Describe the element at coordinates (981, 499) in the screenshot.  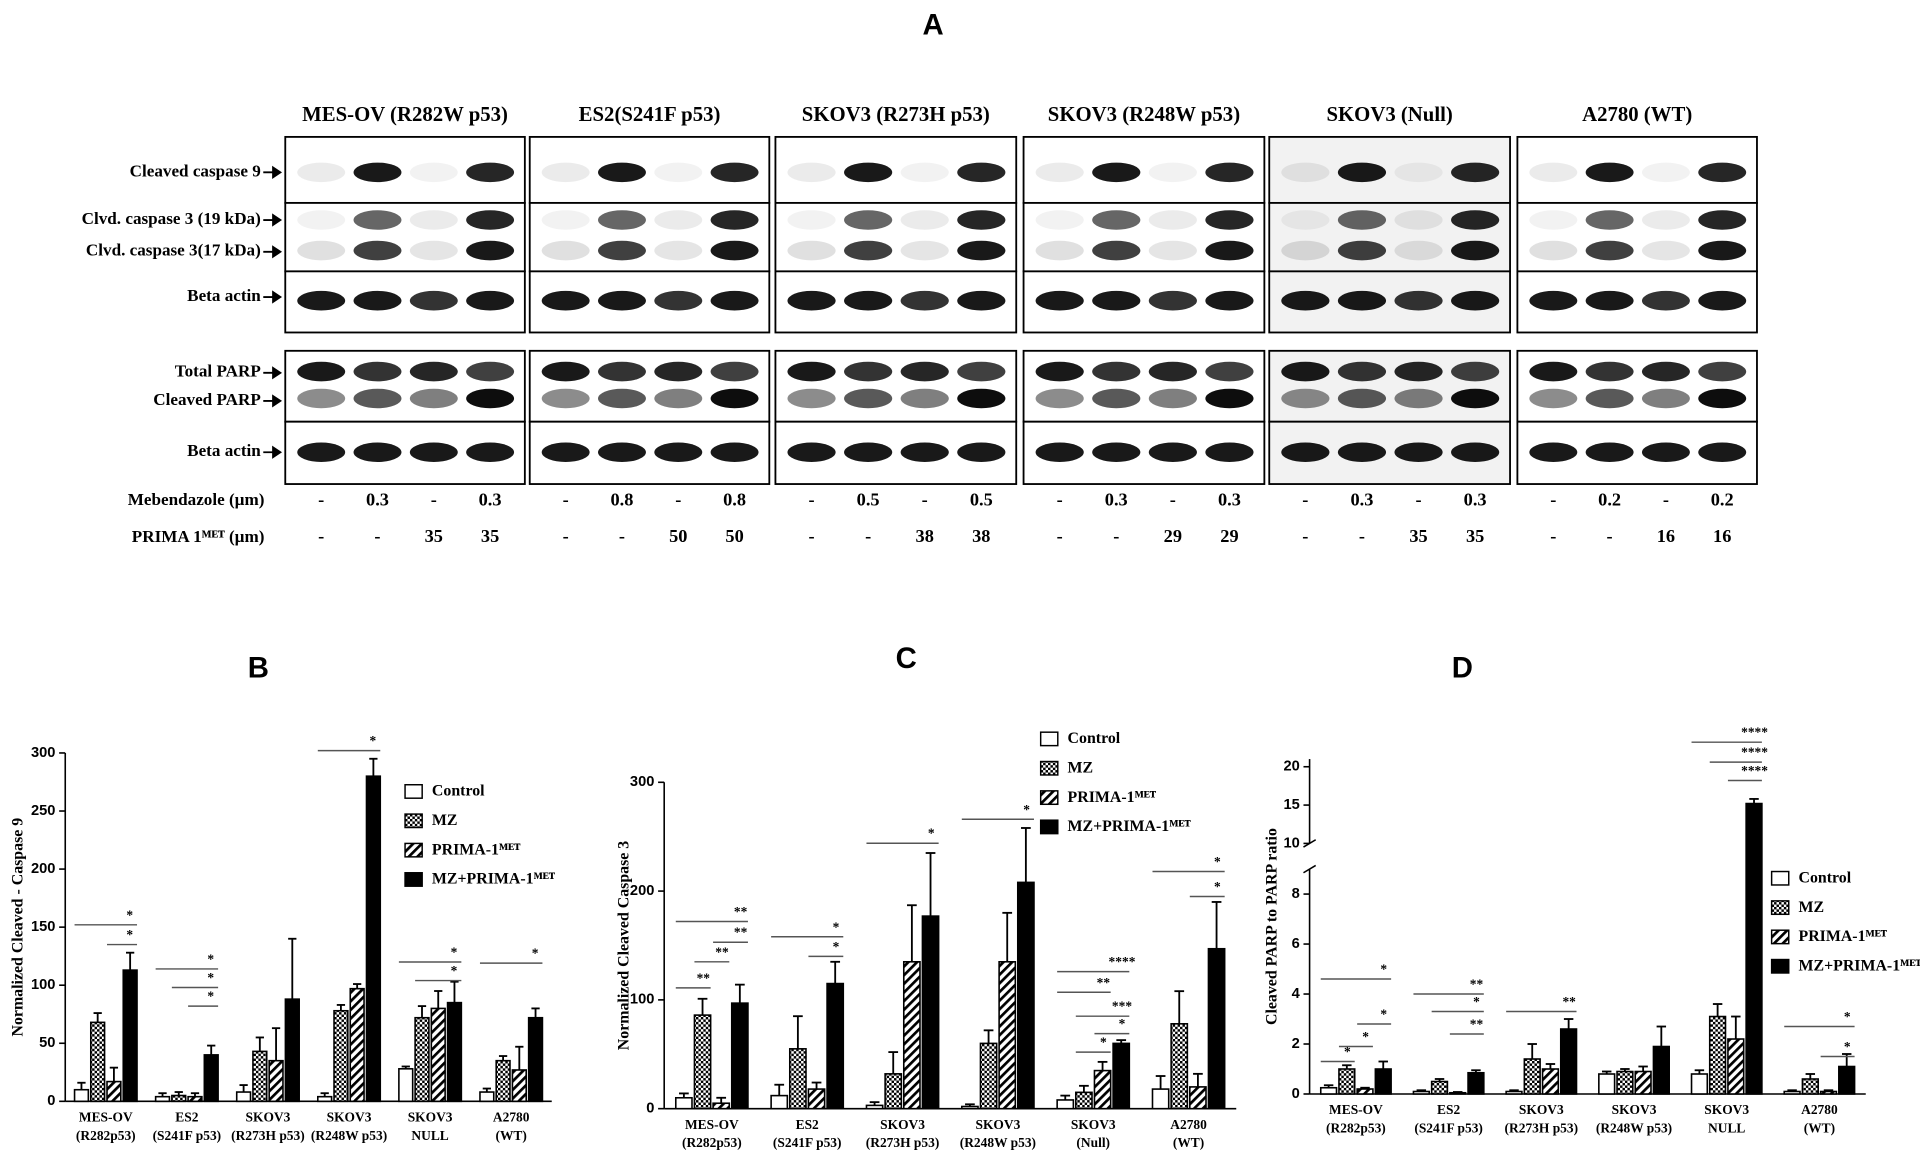
I see `treatment-value: 0.5` at that location.